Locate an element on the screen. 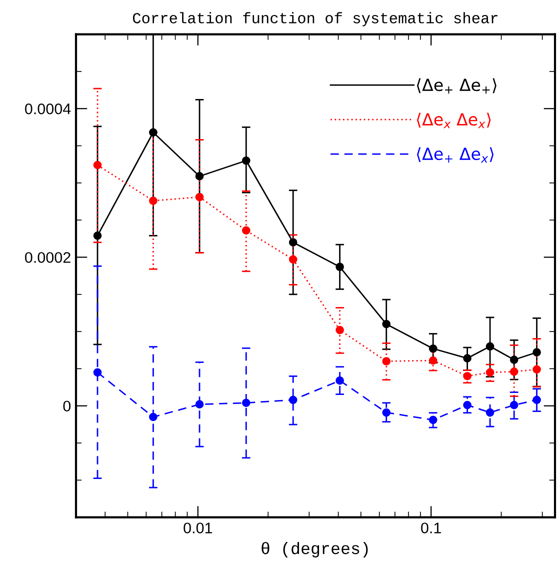 This screenshot has height=564, width=558. y-tick-label: 0.0002 is located at coordinates (47, 257).